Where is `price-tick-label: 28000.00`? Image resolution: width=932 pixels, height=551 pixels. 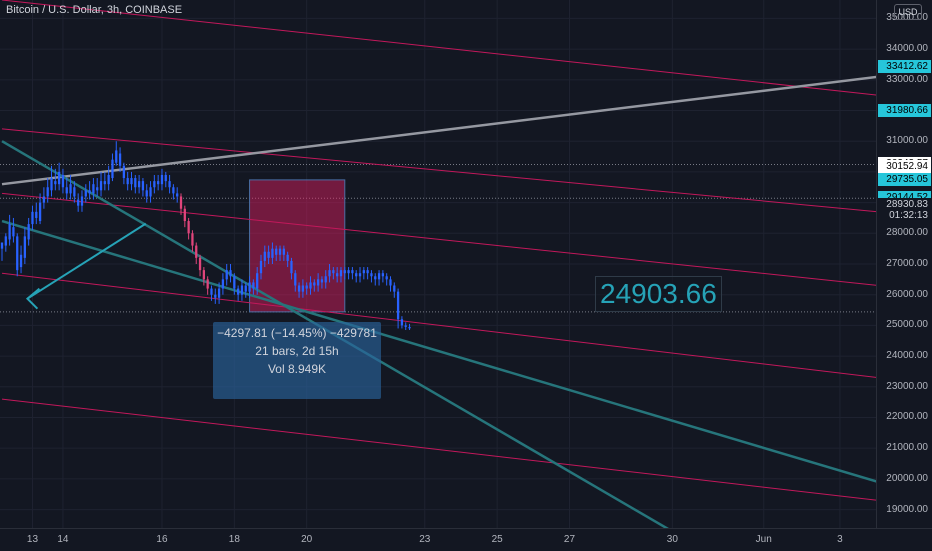
price-tick-label: 28000.00 is located at coordinates (907, 233).